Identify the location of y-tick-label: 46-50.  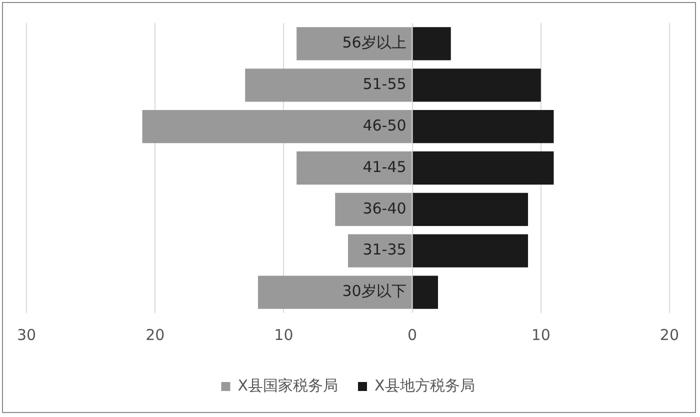
(384, 125).